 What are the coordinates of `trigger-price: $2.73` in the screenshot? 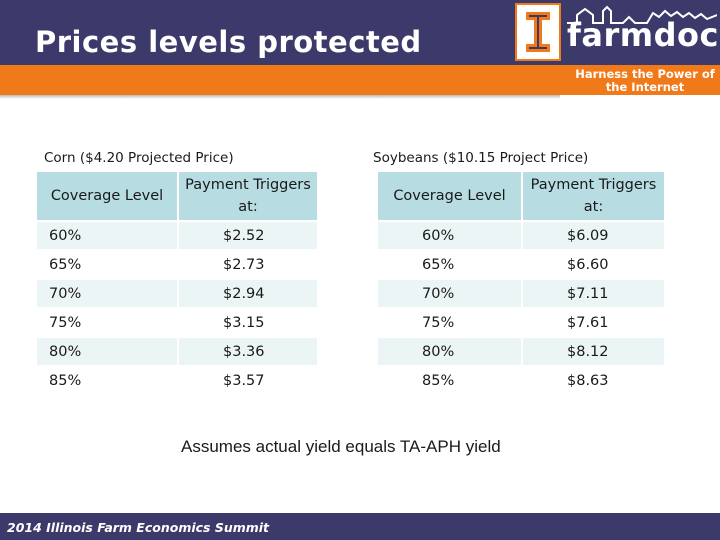 It's located at (249, 264).